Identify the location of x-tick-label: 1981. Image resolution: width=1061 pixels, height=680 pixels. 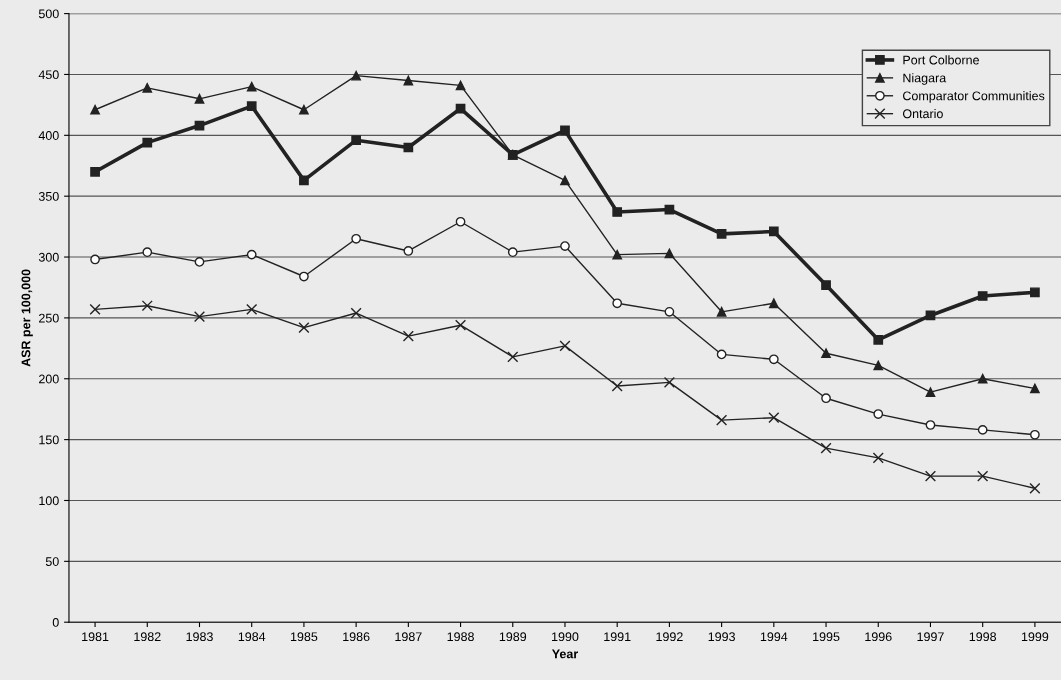
(95, 637).